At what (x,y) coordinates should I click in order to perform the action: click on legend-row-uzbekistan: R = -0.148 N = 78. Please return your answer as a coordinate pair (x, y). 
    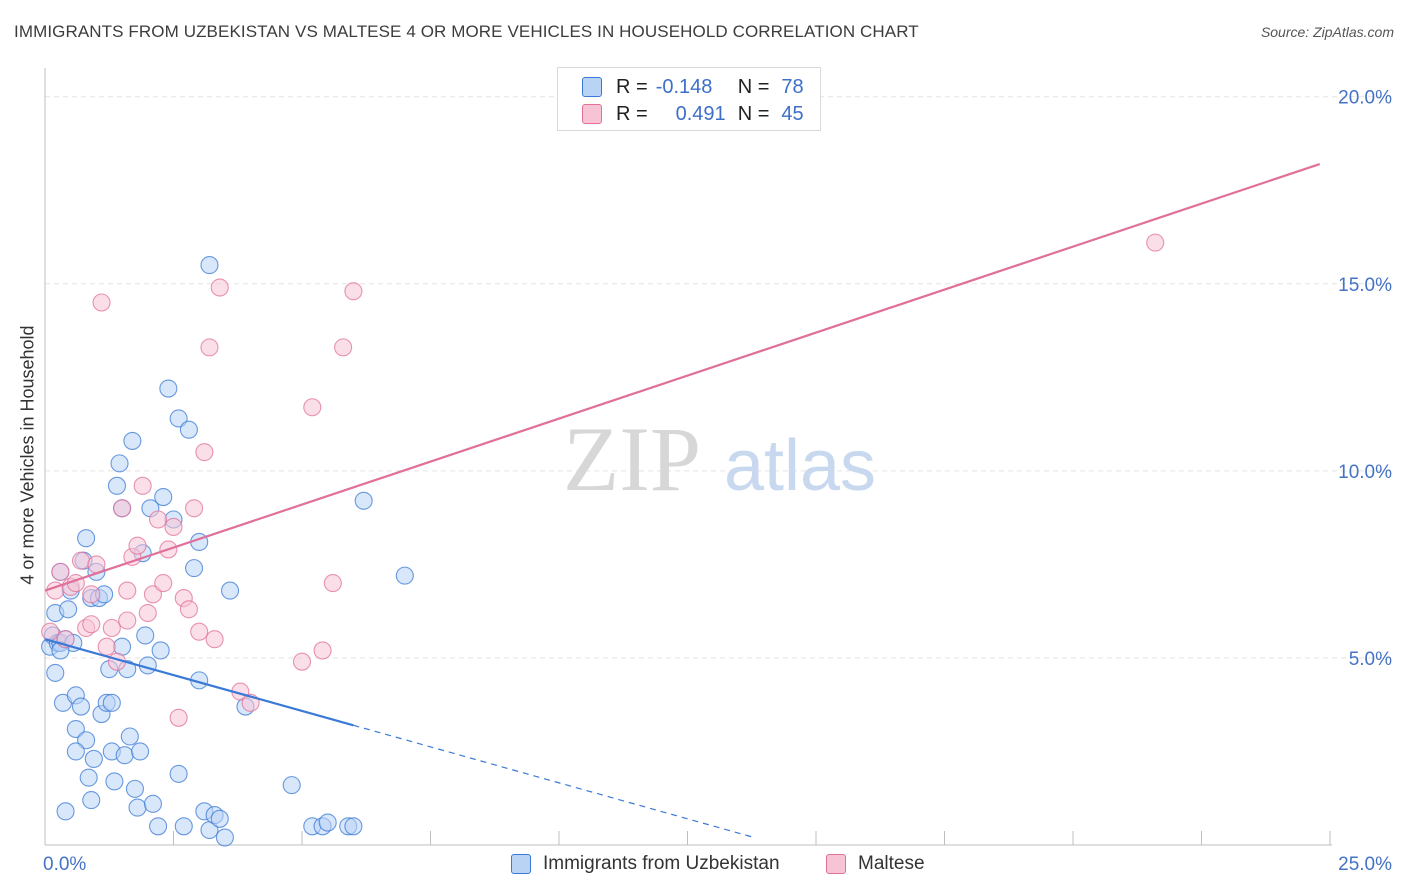
    Looking at the image, I should click on (693, 87).